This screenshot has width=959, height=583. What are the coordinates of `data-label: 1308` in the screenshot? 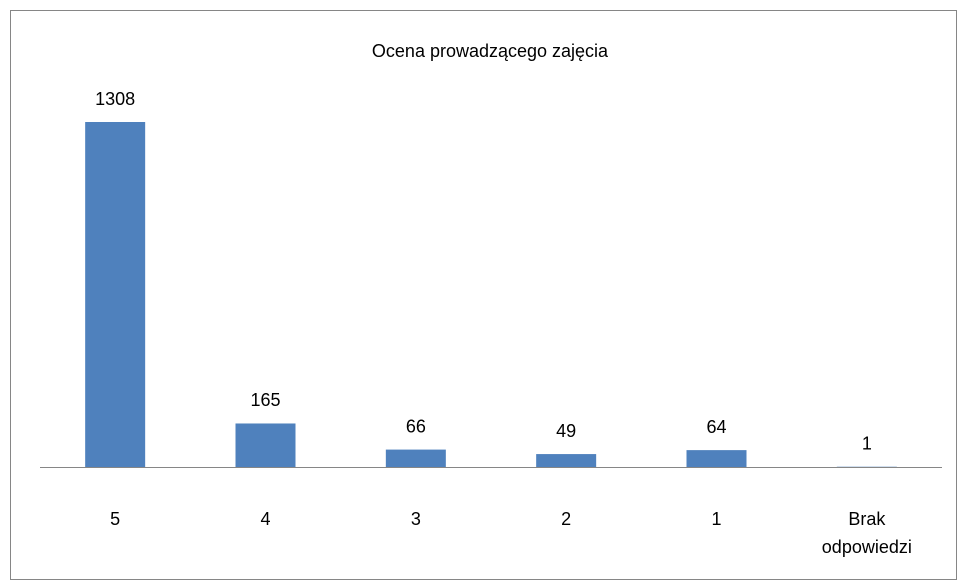 It's located at (115, 99).